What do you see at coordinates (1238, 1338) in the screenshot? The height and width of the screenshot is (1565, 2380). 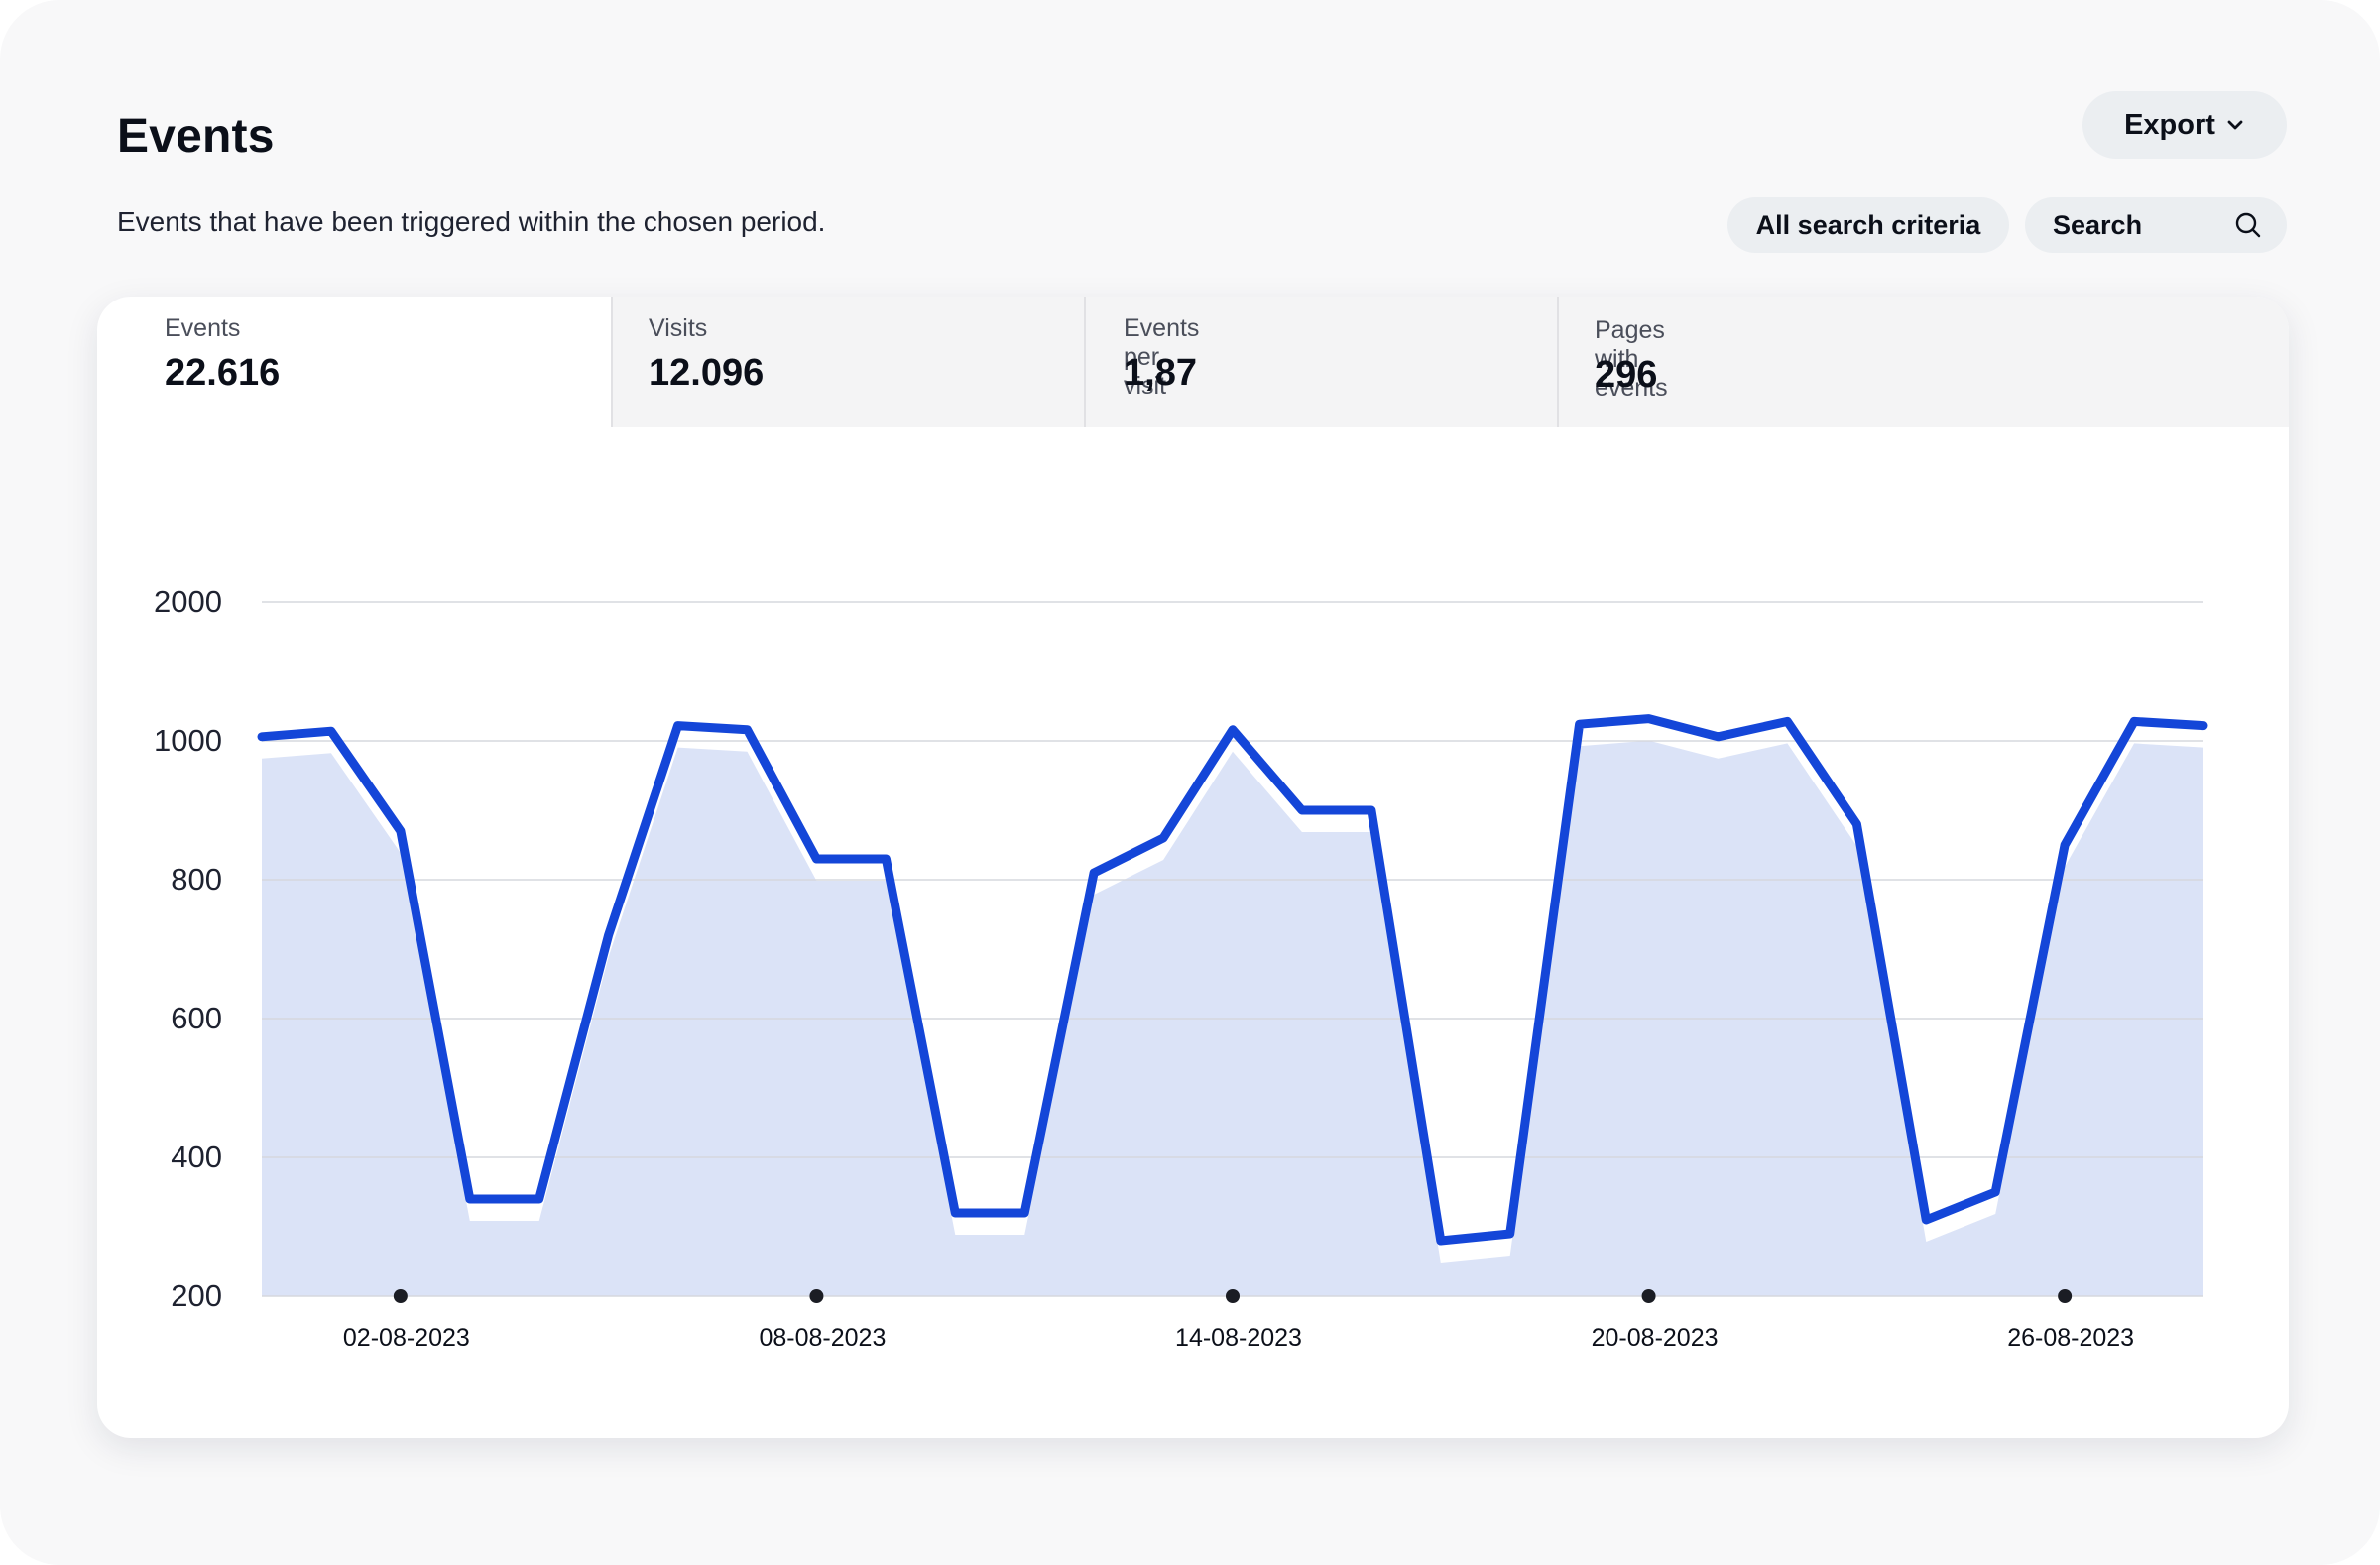 I see `x-tick-label: 14-08-2023` at bounding box center [1238, 1338].